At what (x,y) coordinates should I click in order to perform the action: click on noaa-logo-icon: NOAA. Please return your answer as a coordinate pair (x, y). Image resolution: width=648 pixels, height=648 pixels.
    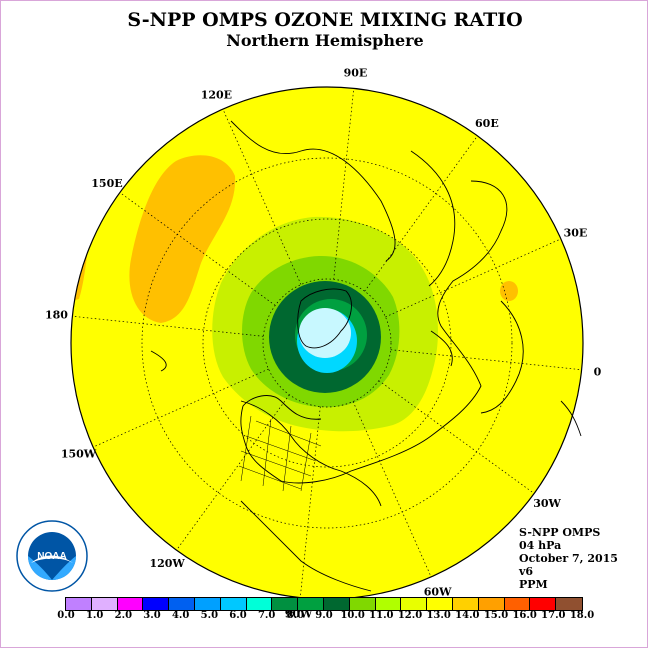
    Looking at the image, I should click on (52, 556).